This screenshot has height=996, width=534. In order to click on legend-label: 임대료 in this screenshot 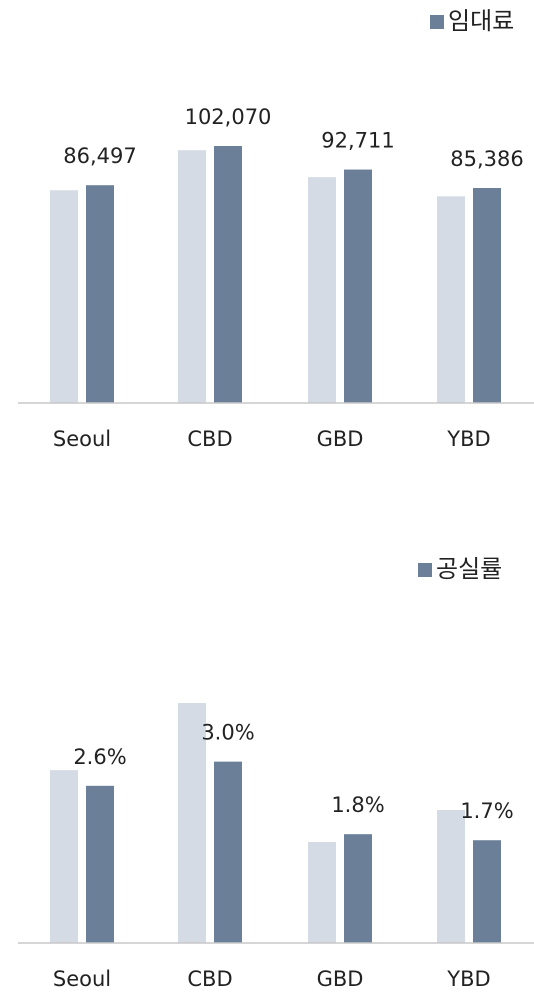, I will do `click(481, 21)`.